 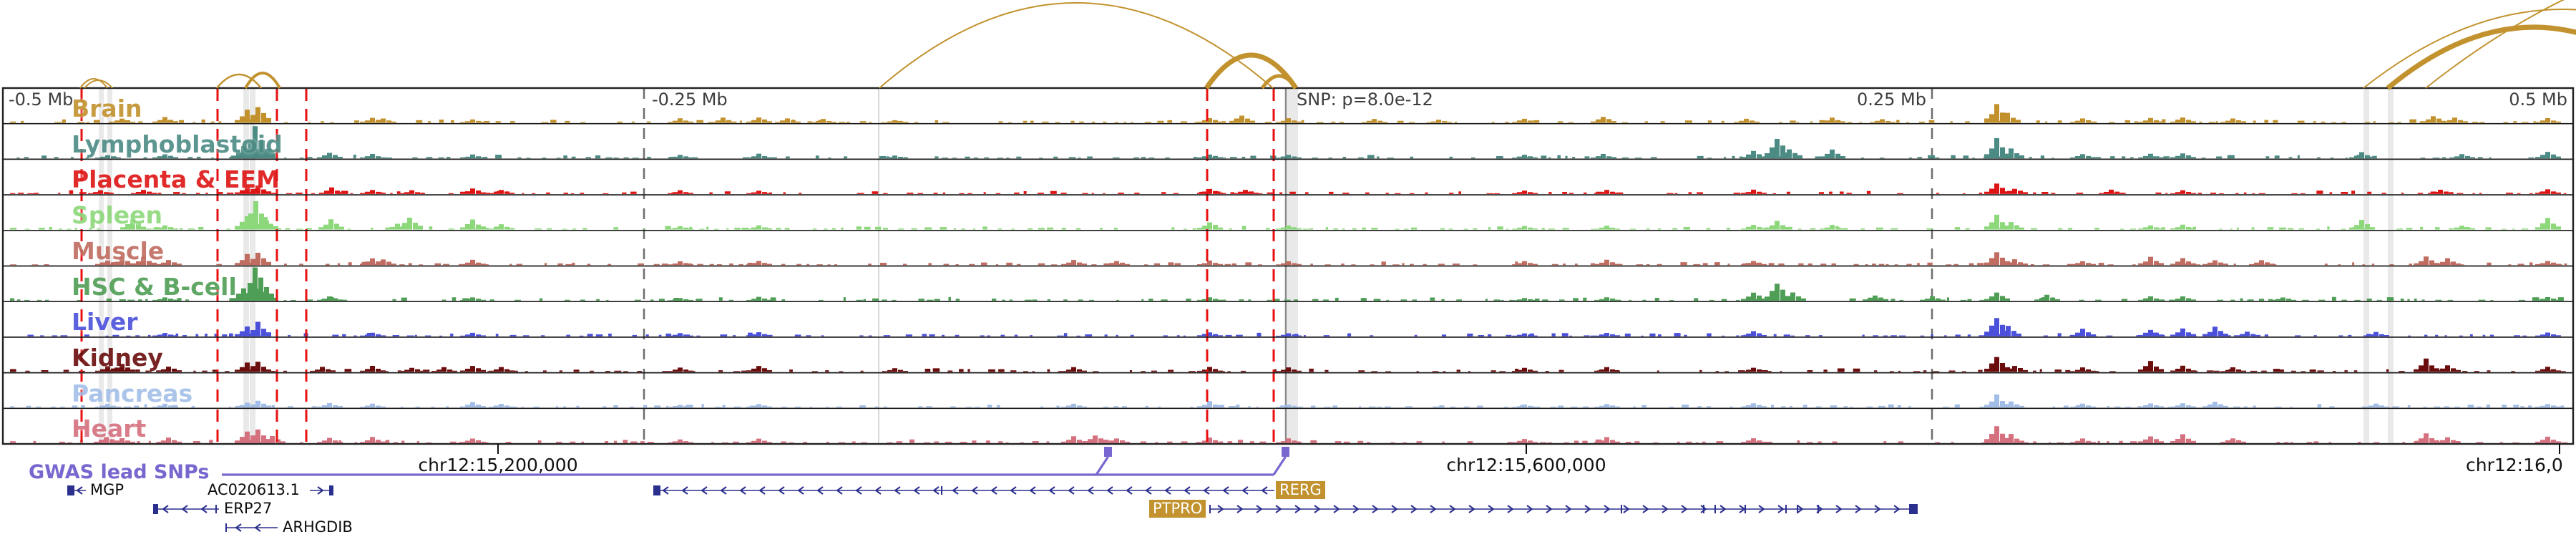 What do you see at coordinates (1287, 284) in the screenshot?
I see `signal-track-hsc-b-cell` at bounding box center [1287, 284].